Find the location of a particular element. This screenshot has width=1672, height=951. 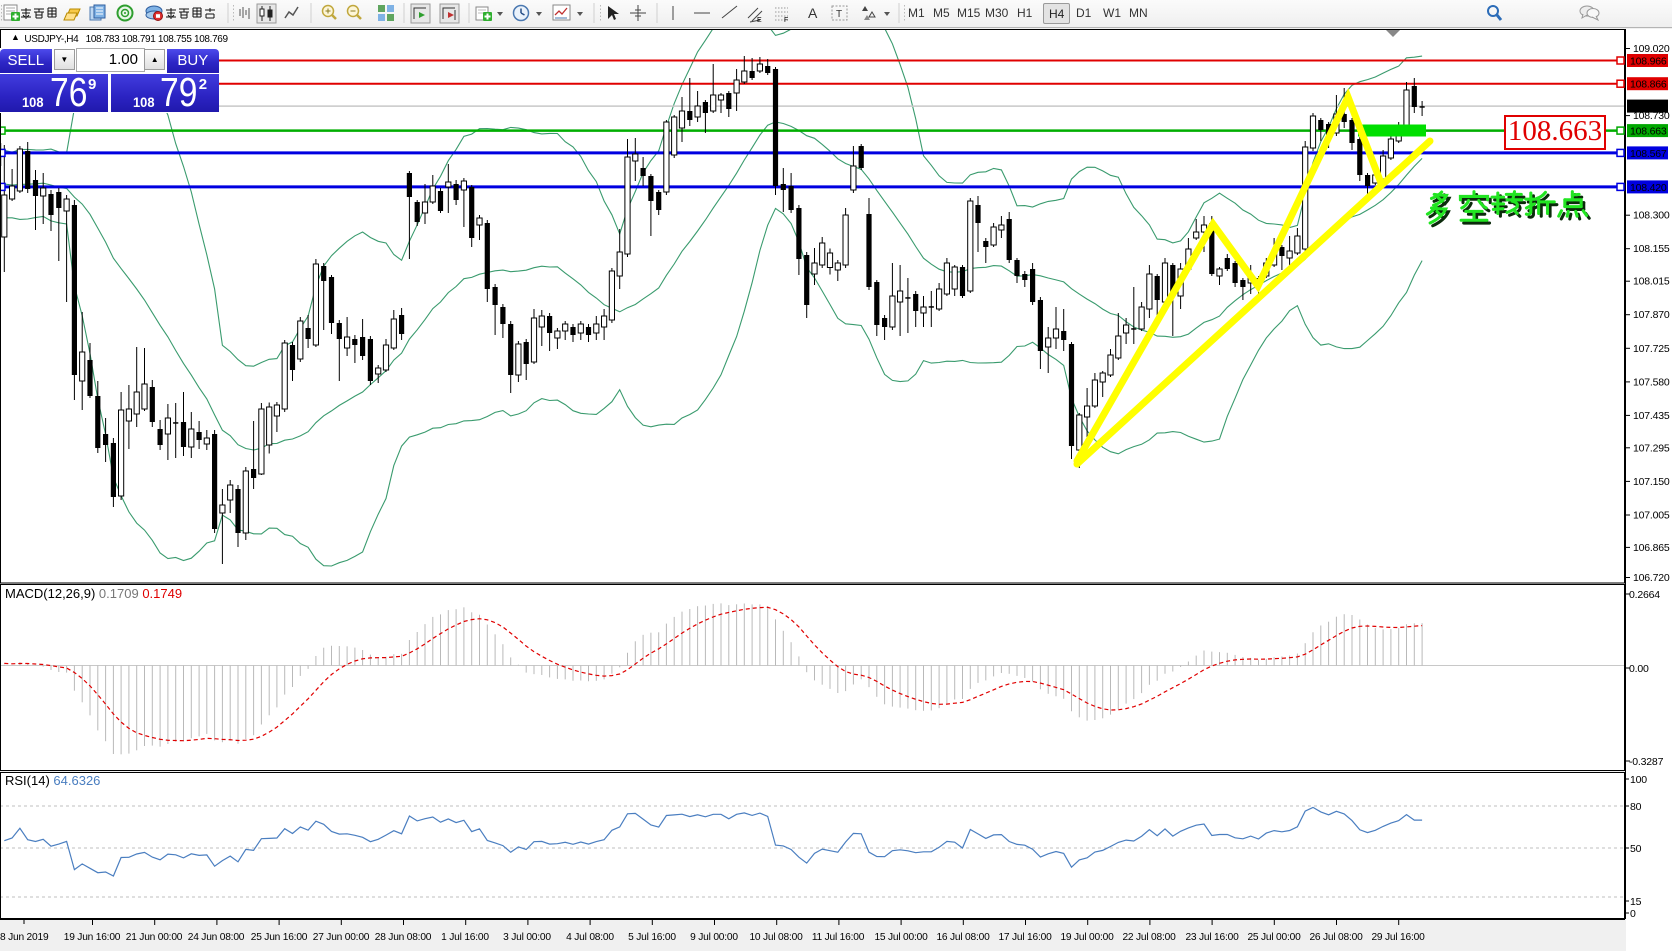

svg-text: 19 Jun 16:00 is located at coordinates (92, 937).